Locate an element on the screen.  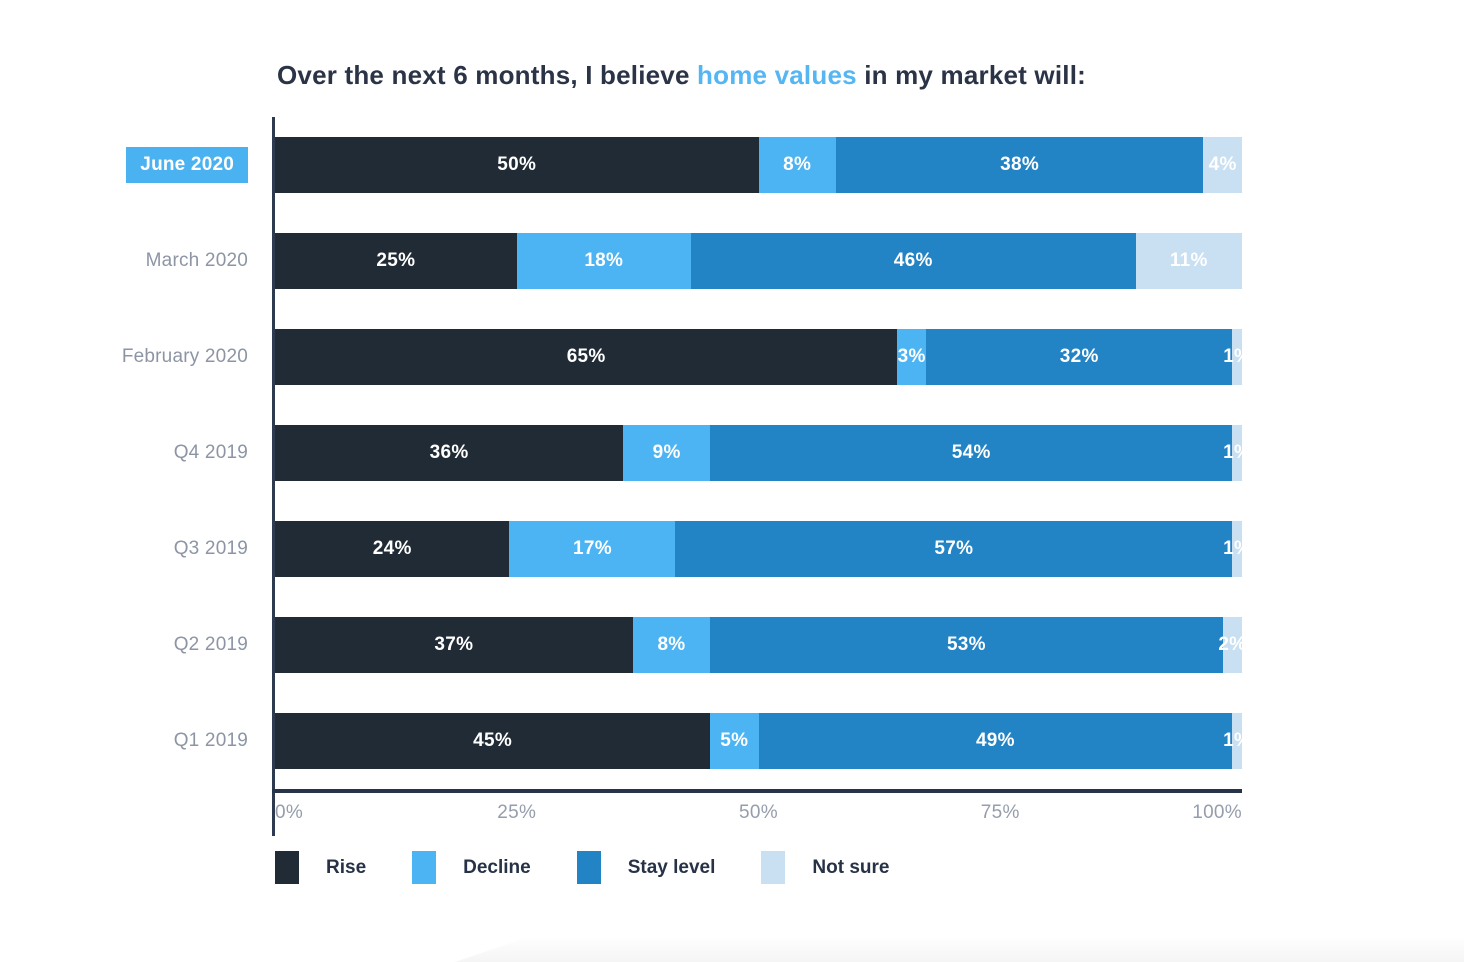
bar-segment-value: 38% is located at coordinates (1020, 164).